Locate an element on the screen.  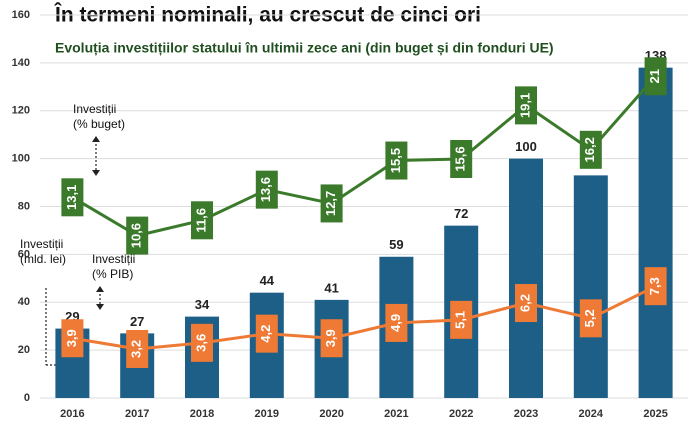
x-tick-label: 2025 is located at coordinates (655, 414).